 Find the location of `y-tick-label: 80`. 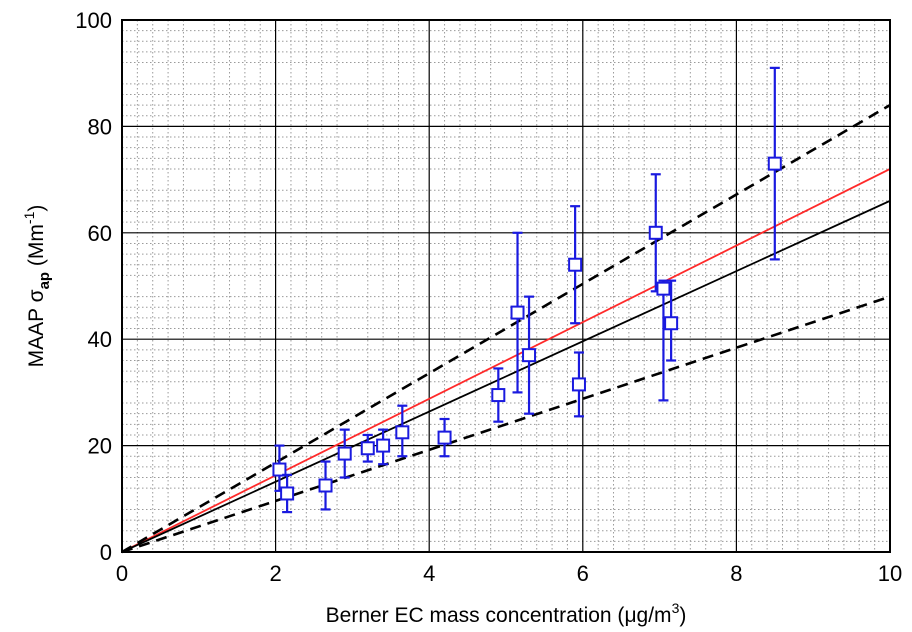

y-tick-label: 80 is located at coordinates (100, 126).